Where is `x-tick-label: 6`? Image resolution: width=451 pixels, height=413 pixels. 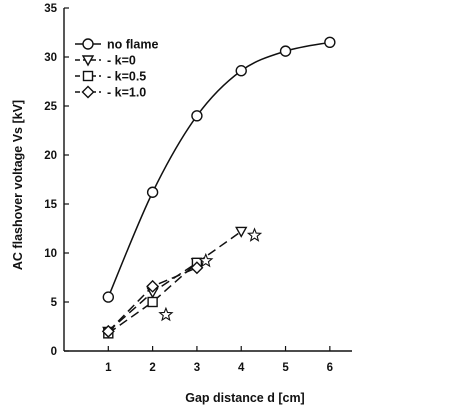 x-tick-label: 6 is located at coordinates (330, 368).